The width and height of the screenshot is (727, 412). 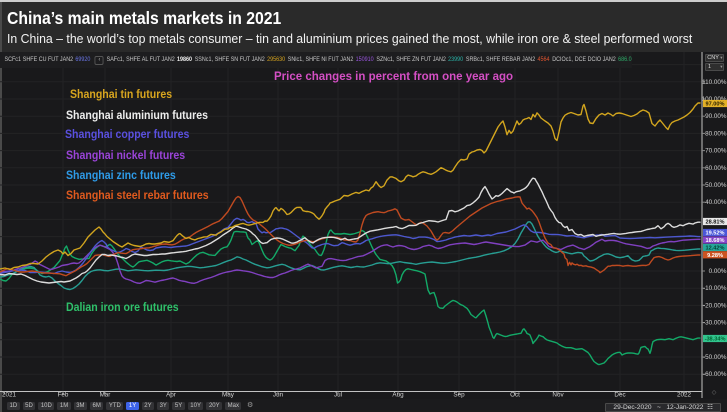 What do you see at coordinates (715, 357) in the screenshot?
I see `svg-text: -50.00%` at bounding box center [715, 357].